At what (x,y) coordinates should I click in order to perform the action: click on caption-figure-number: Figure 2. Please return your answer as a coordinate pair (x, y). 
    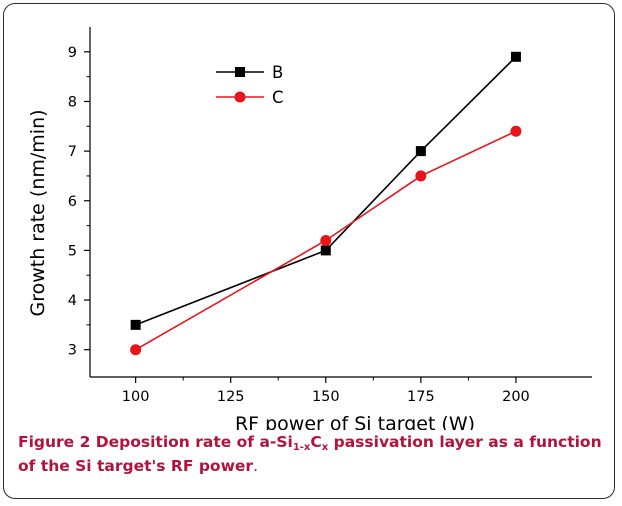
    Looking at the image, I should click on (54, 442).